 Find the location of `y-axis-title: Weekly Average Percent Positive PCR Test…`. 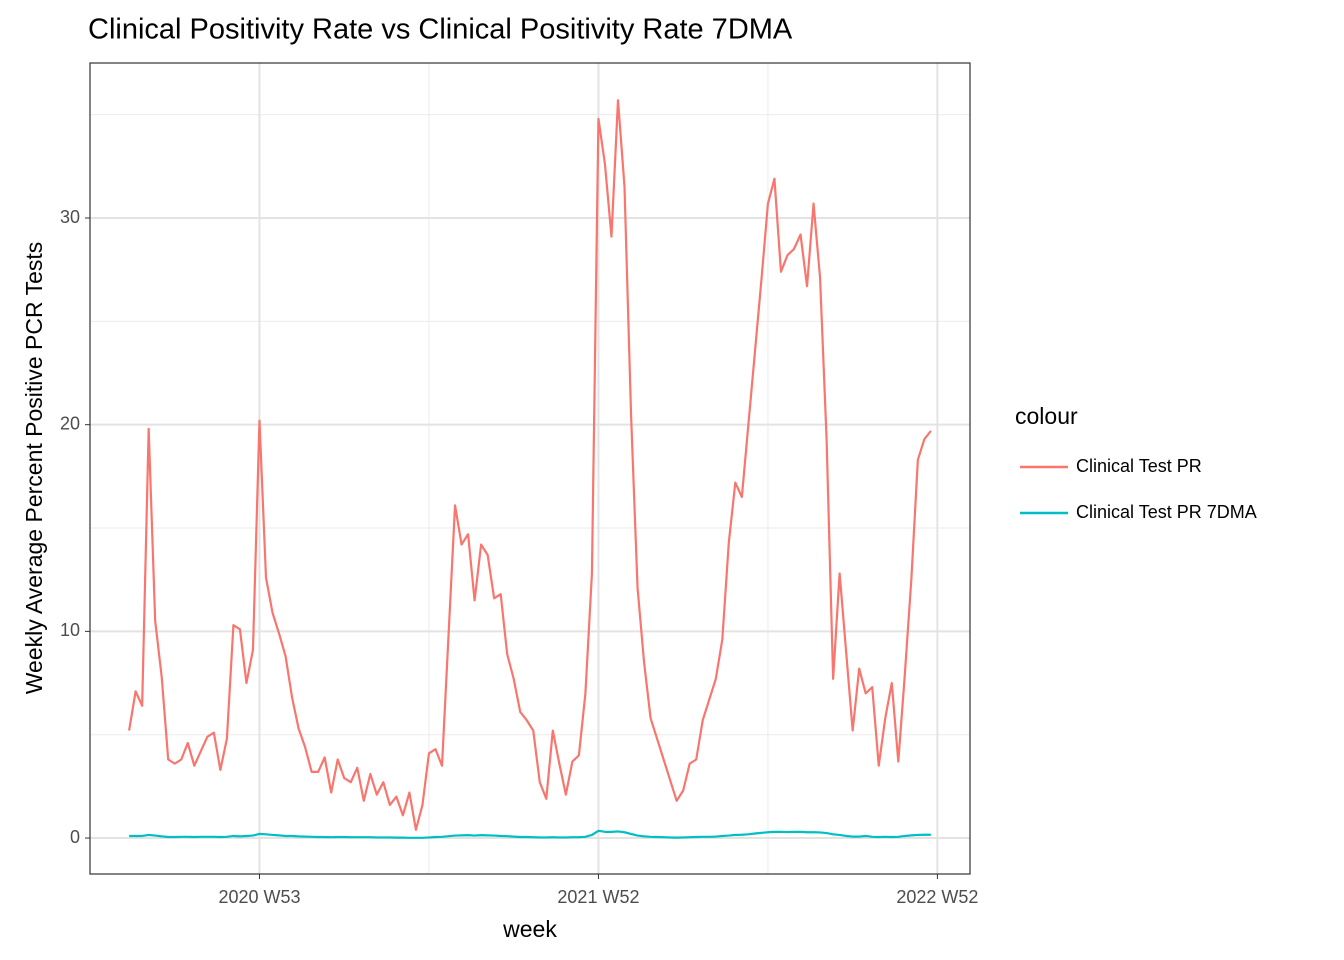

y-axis-title: Weekly Average Percent Positive PCR Test… is located at coordinates (34, 468).